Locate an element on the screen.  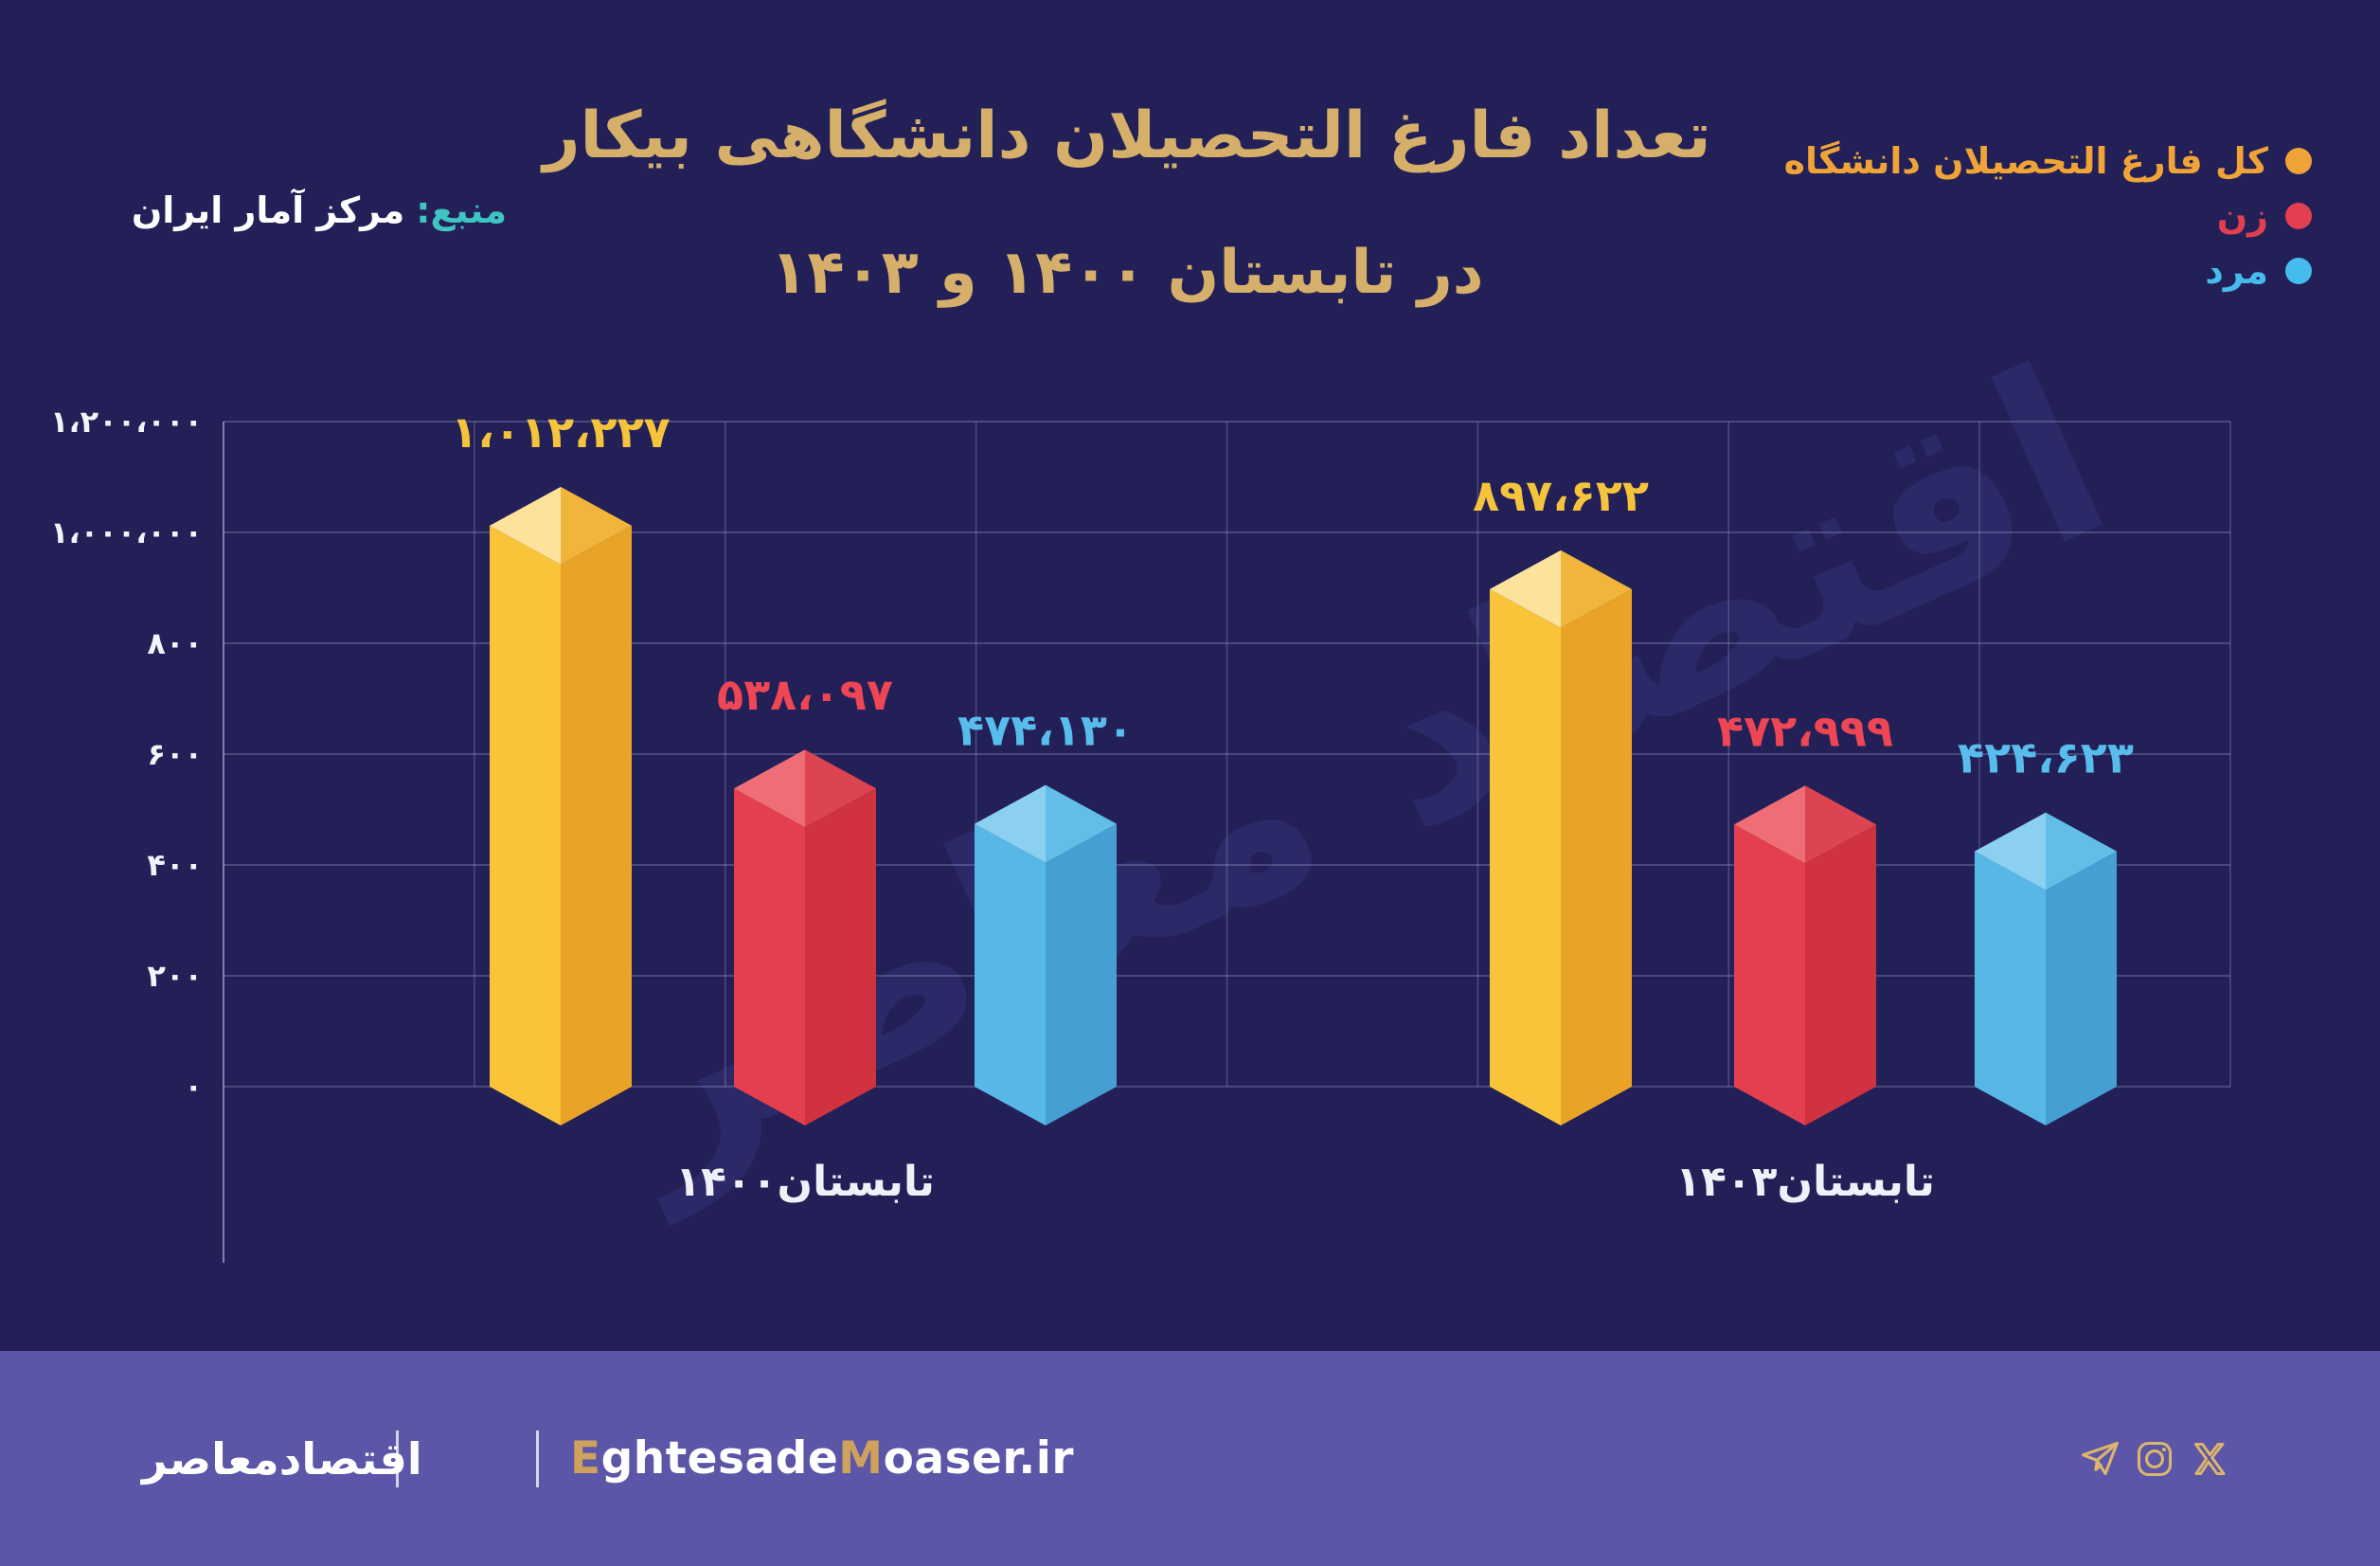
site-url-e: E is located at coordinates (585, 1458).